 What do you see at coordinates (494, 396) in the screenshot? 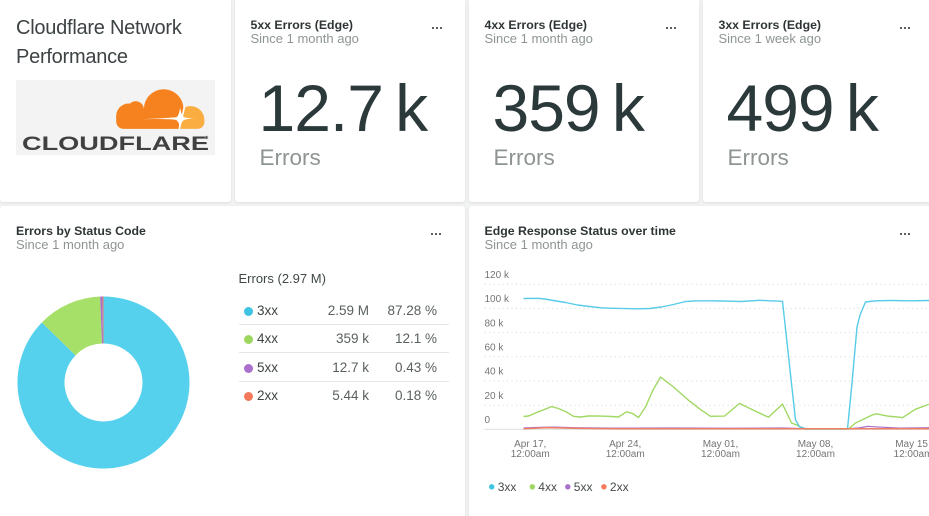
I see `svg-text: 20 k` at bounding box center [494, 396].